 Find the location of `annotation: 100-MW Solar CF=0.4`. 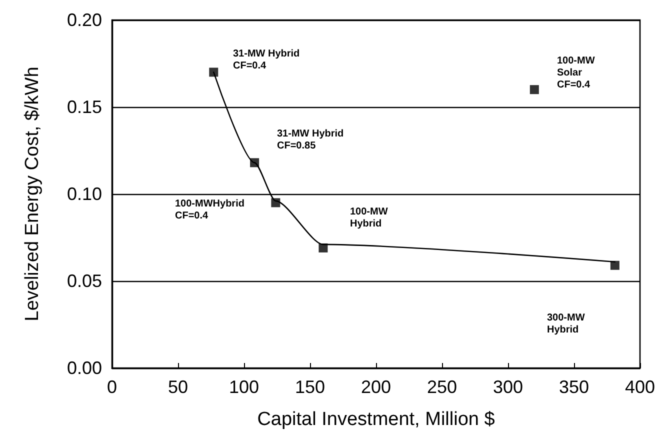

annotation: 100-MW Solar CF=0.4 is located at coordinates (576, 73).